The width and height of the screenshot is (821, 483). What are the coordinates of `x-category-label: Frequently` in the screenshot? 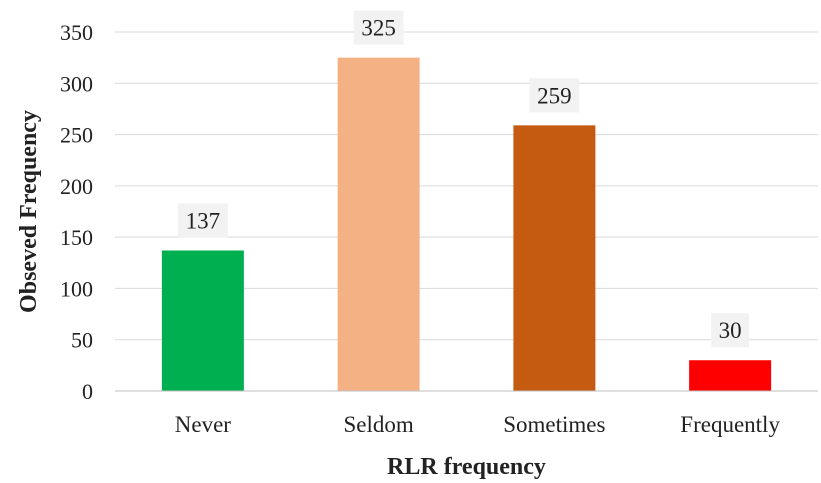 It's located at (730, 424).